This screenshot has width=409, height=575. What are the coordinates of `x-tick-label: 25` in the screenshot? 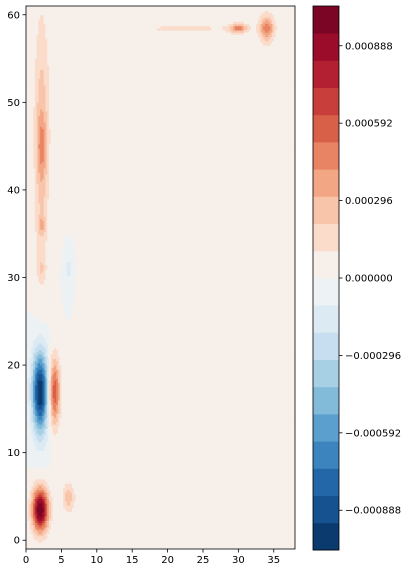 It's located at (203, 560).